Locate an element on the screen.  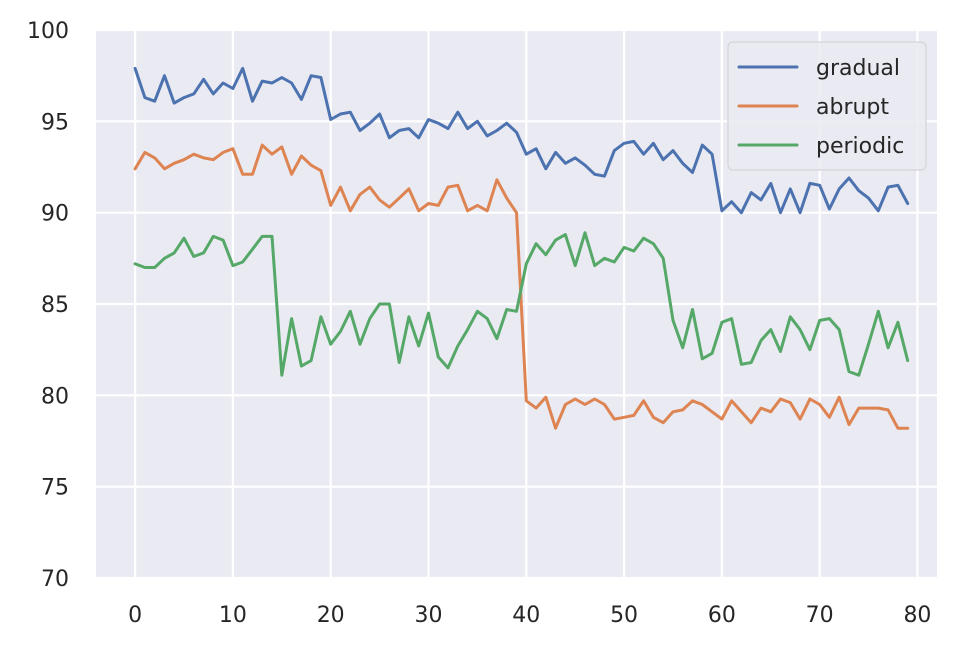
y-tick-label: 70 is located at coordinates (55, 579).